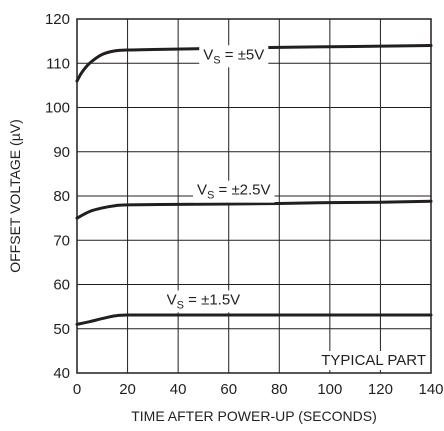  What do you see at coordinates (242, 190) in the screenshot?
I see `series-label-rest: = ±2.5V` at bounding box center [242, 190].